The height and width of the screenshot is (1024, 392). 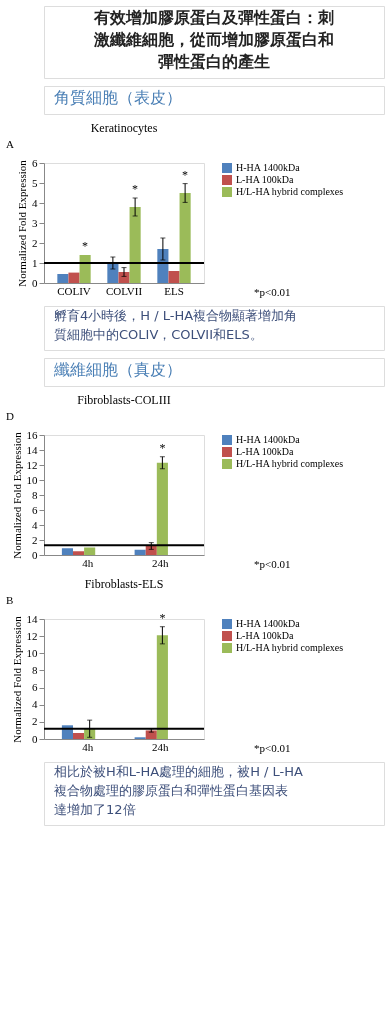 What do you see at coordinates (35, 182) in the screenshot?
I see `y-tick-label: 5` at bounding box center [35, 182].